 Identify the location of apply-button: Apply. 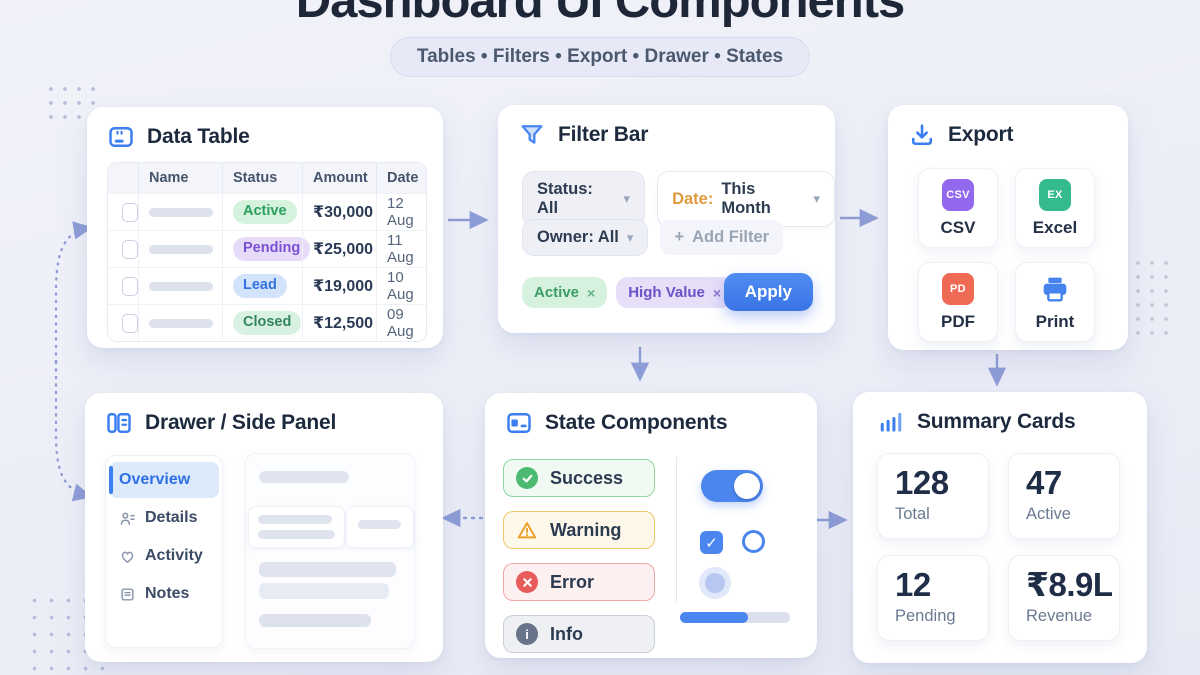
(768, 292).